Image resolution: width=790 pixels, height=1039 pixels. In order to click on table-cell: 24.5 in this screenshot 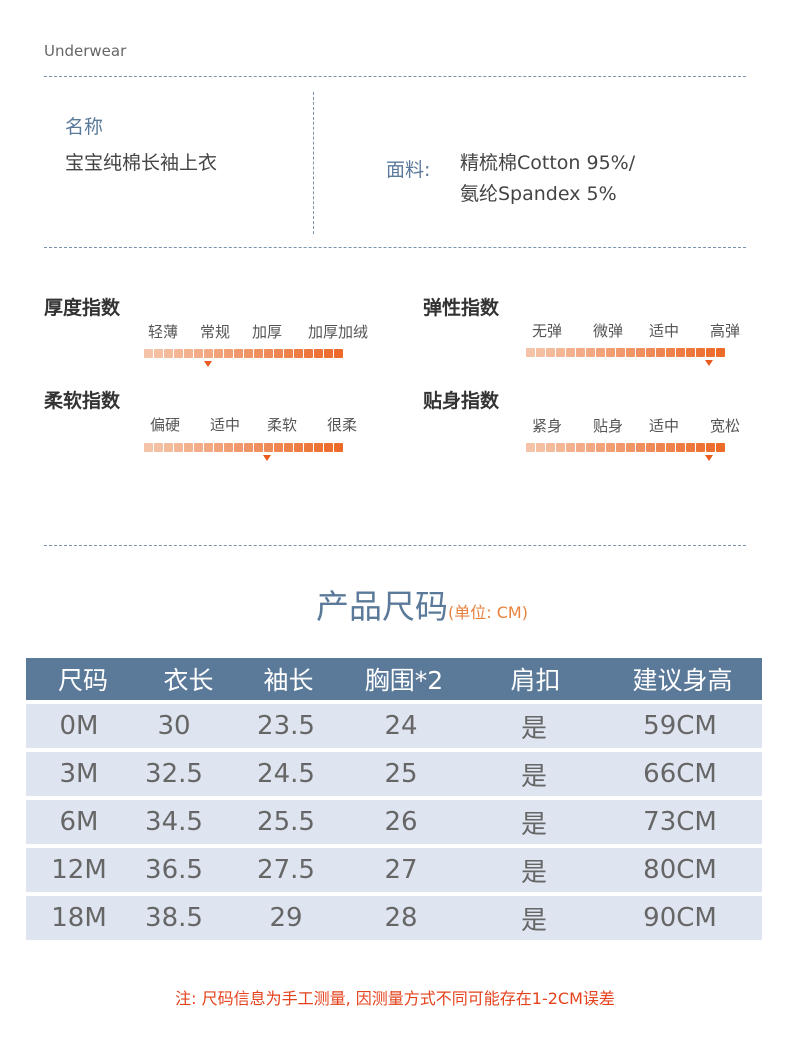, I will do `click(286, 774)`.